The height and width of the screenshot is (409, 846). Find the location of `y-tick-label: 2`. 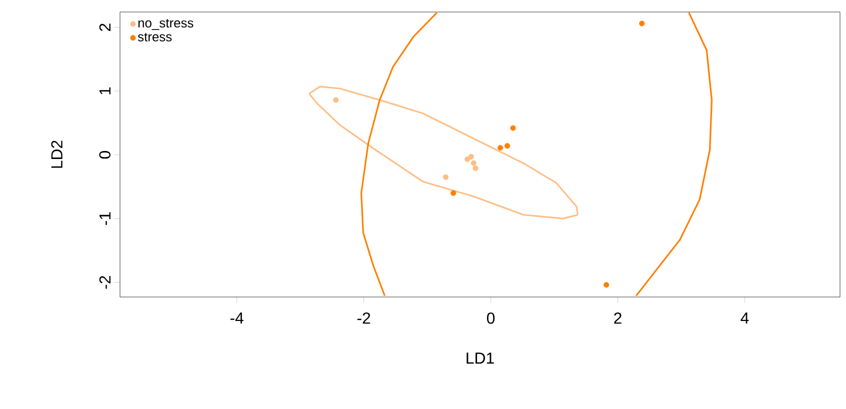

y-tick-label: 2 is located at coordinates (104, 27).